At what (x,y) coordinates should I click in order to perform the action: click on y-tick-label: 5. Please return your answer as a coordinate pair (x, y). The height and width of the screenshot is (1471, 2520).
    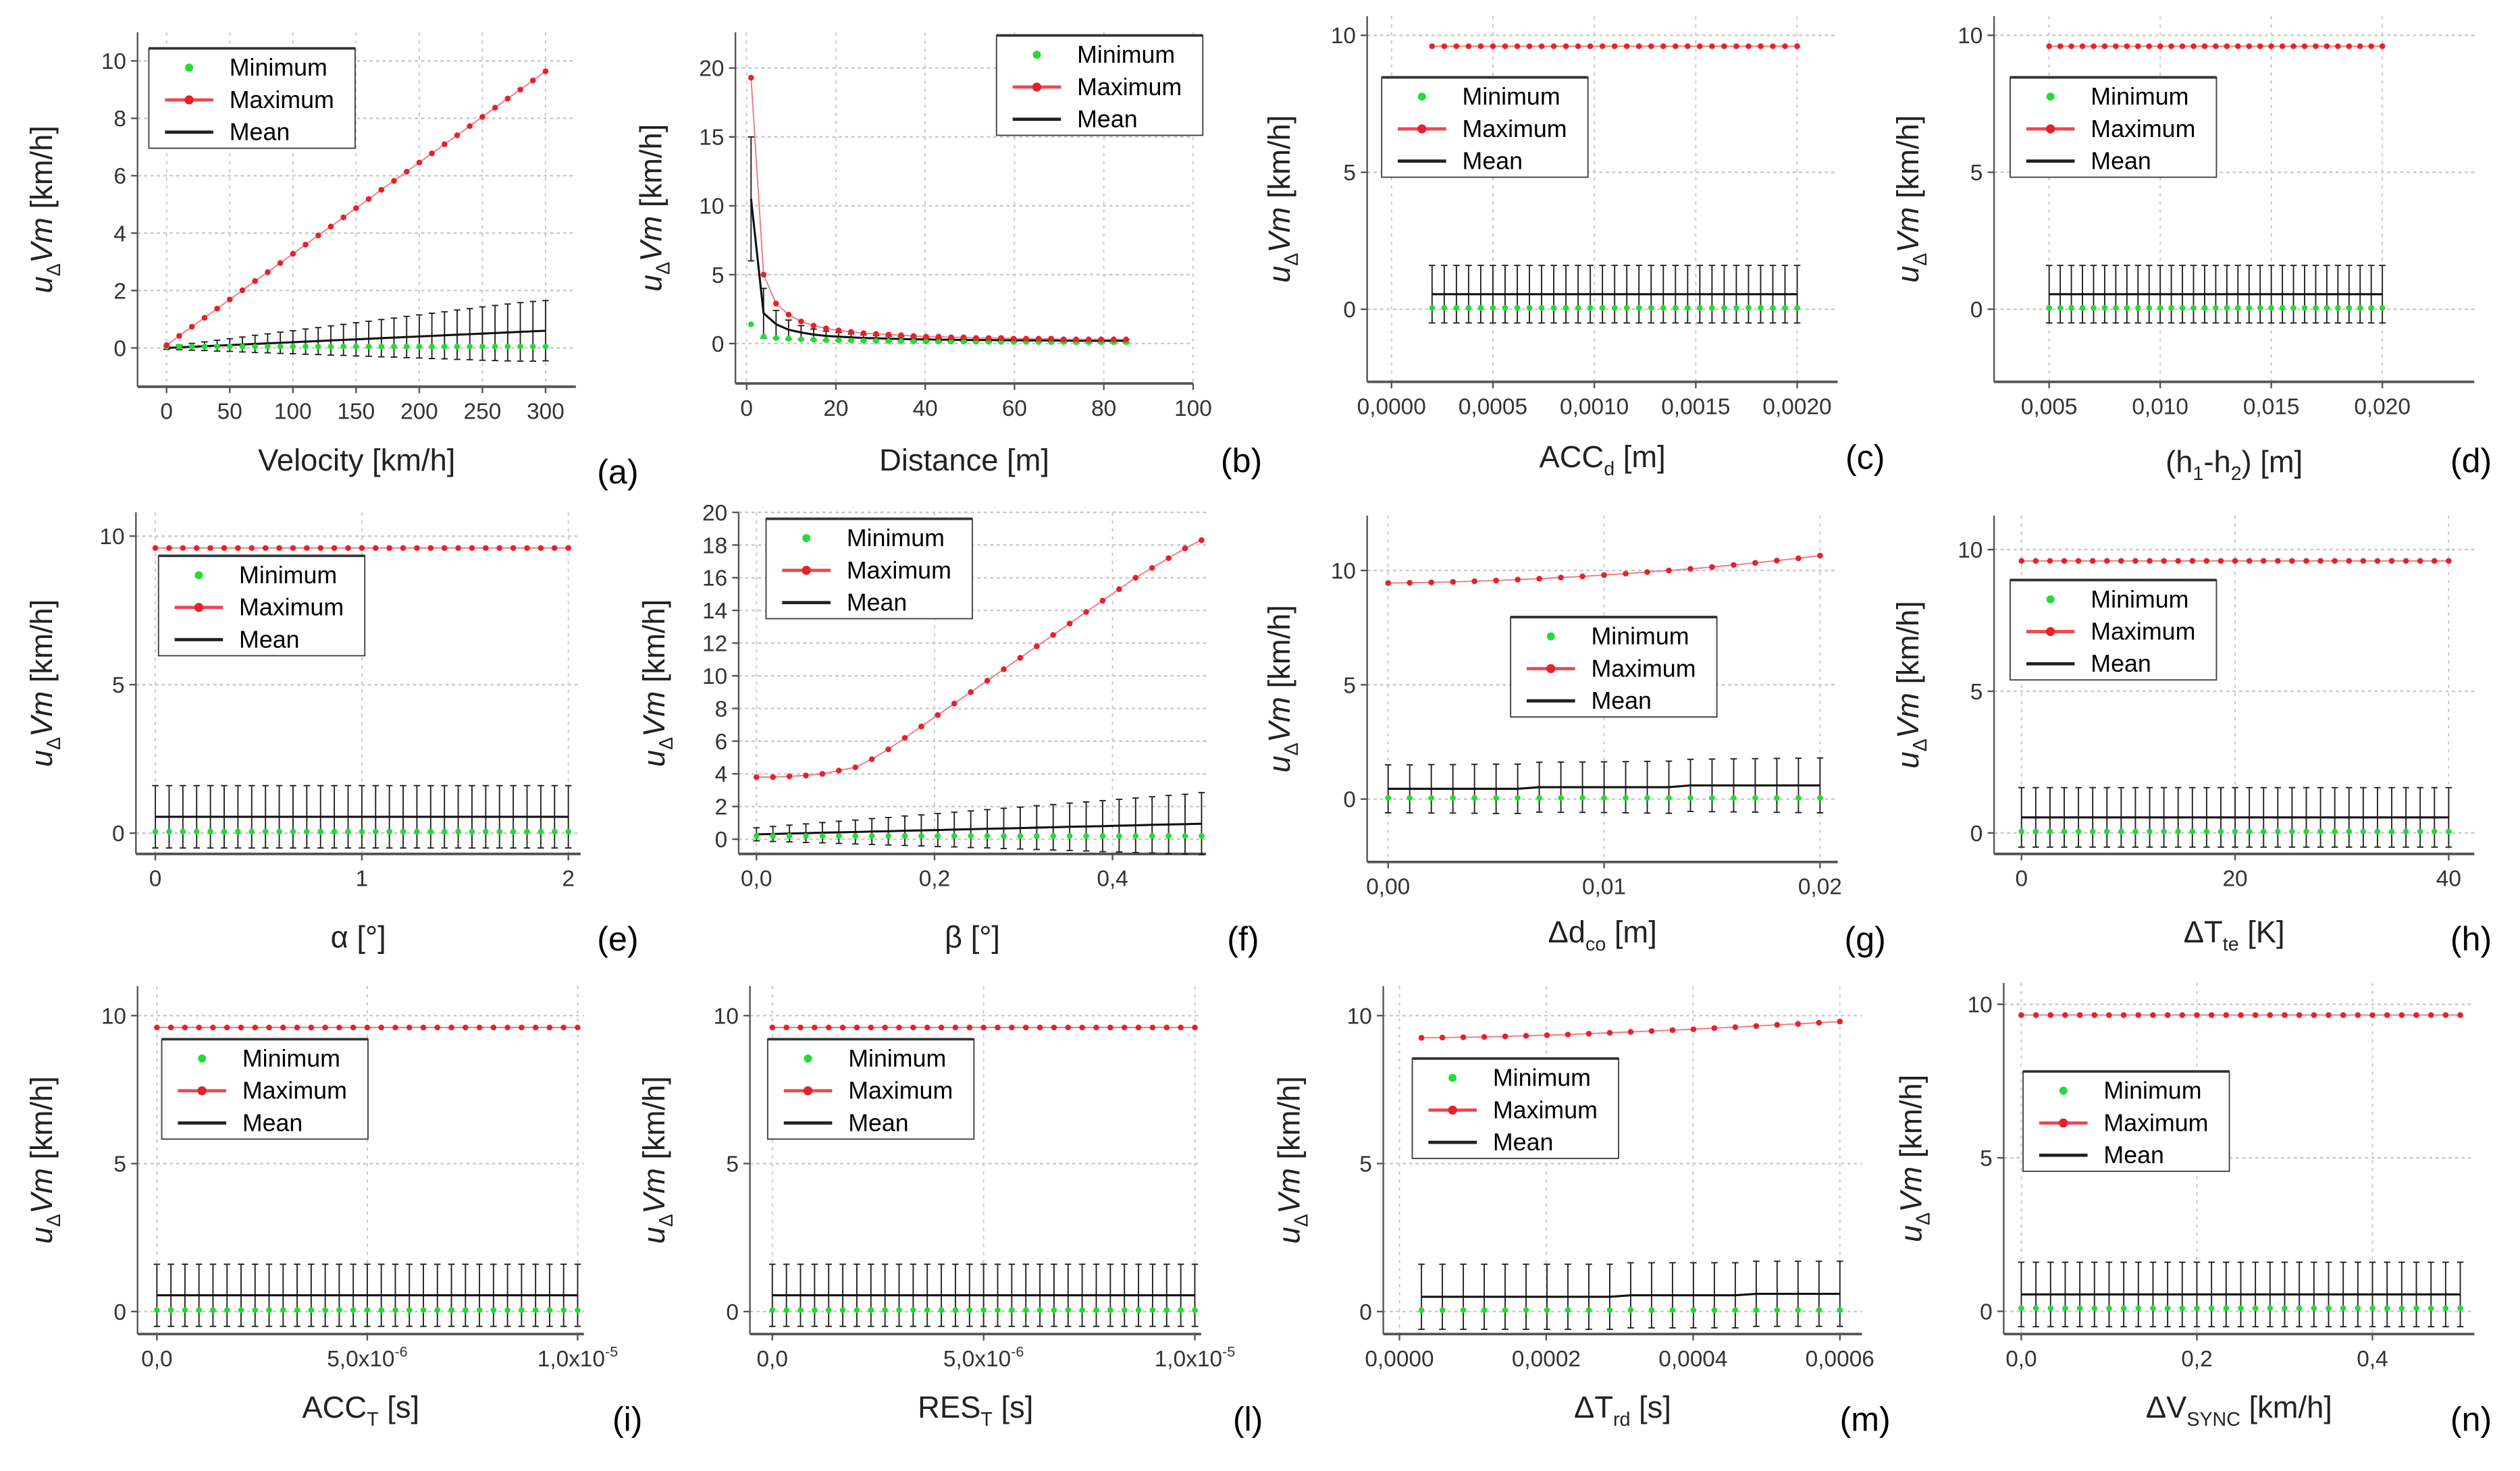
    Looking at the image, I should click on (1986, 1158).